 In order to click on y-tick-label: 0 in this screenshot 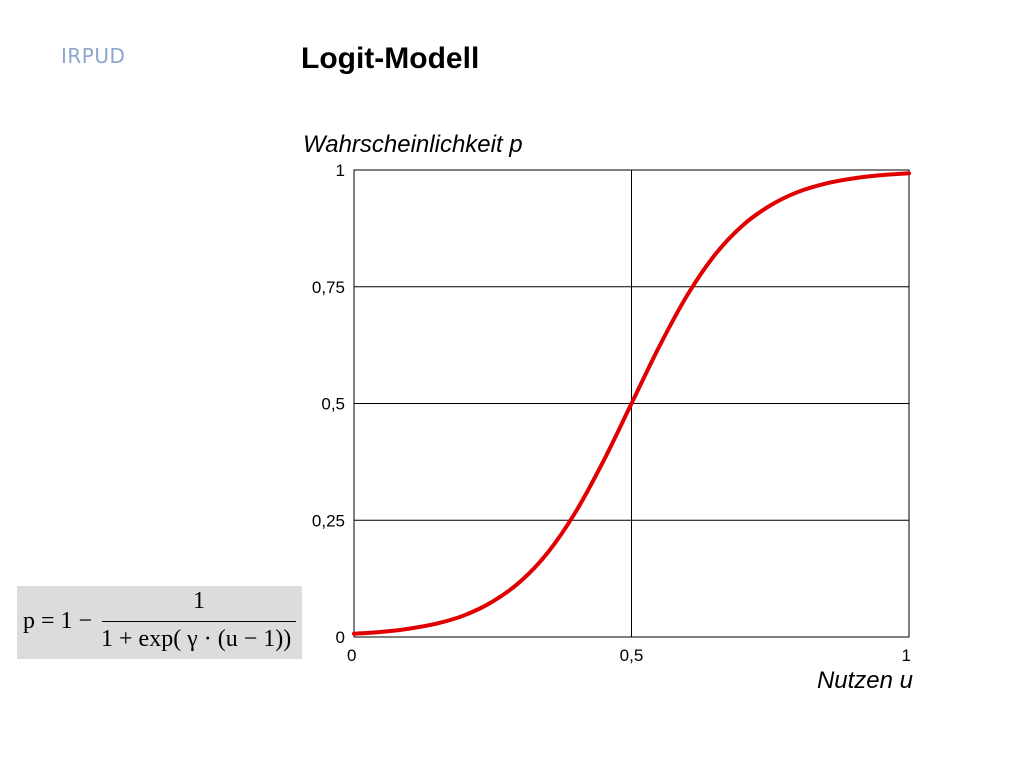, I will do `click(340, 637)`.